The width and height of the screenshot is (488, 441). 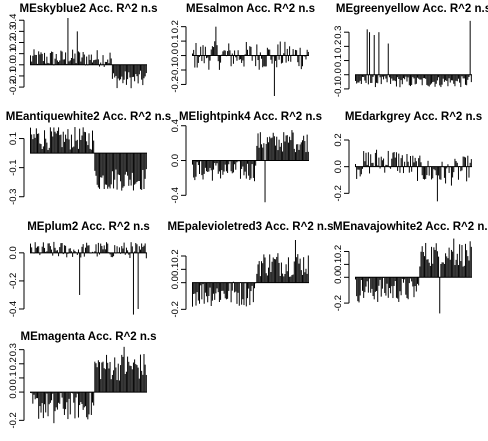 I want to click on y-tick-label: 0.2, so click(x=13, y=42).